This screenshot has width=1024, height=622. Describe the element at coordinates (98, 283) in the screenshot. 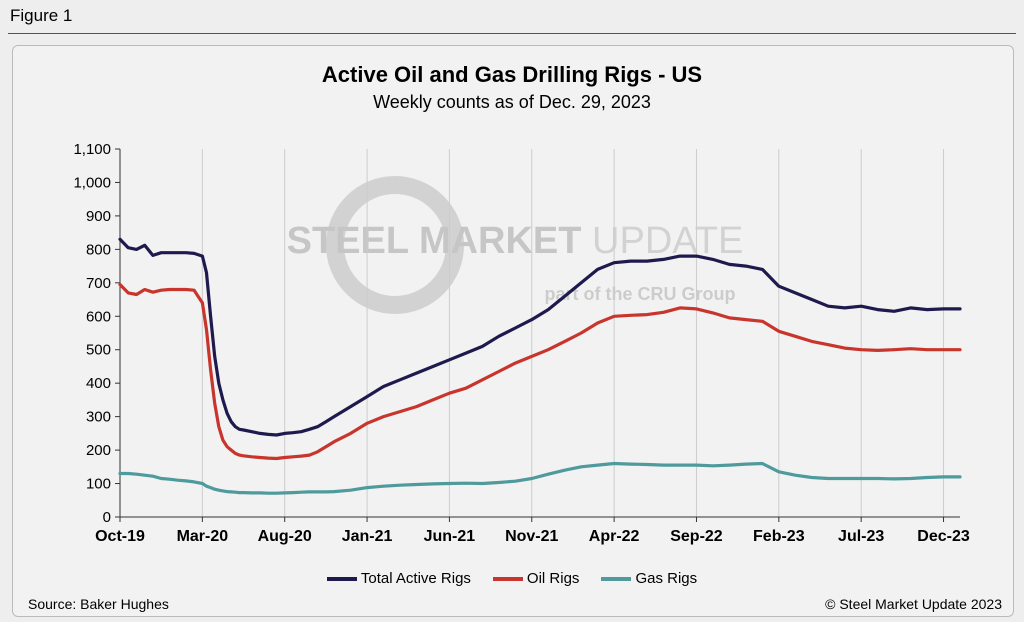

I see `y-tick-label: 700` at that location.